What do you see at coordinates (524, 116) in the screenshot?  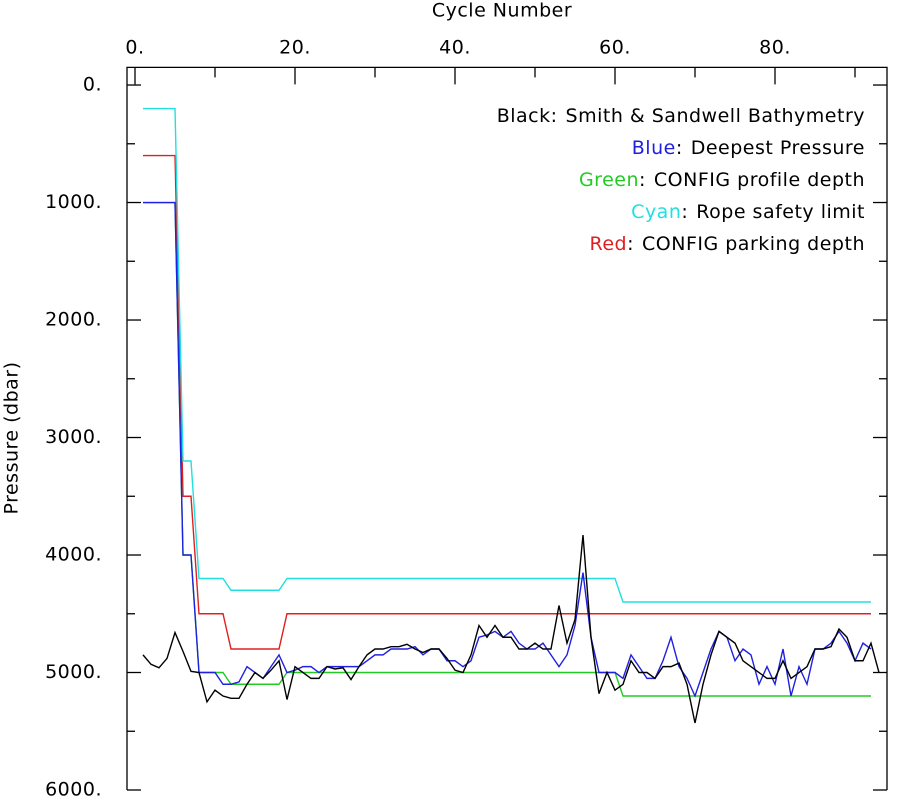 I see `legend-key: Black` at bounding box center [524, 116].